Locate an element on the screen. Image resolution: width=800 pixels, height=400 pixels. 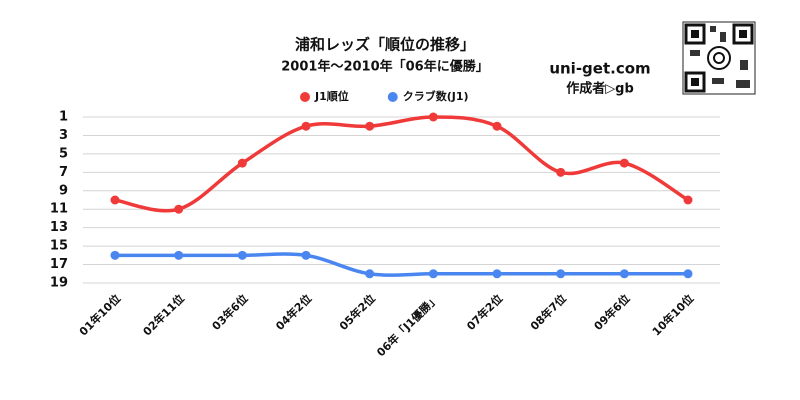
legend-label: J1順位 is located at coordinates (331, 96).